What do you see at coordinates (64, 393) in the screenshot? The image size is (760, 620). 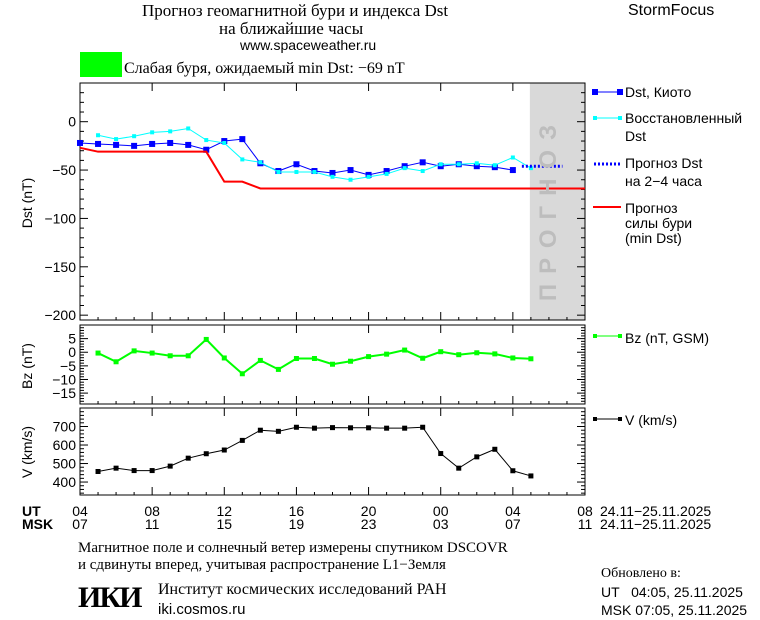 I see `y-tick-label: −15` at bounding box center [64, 393].